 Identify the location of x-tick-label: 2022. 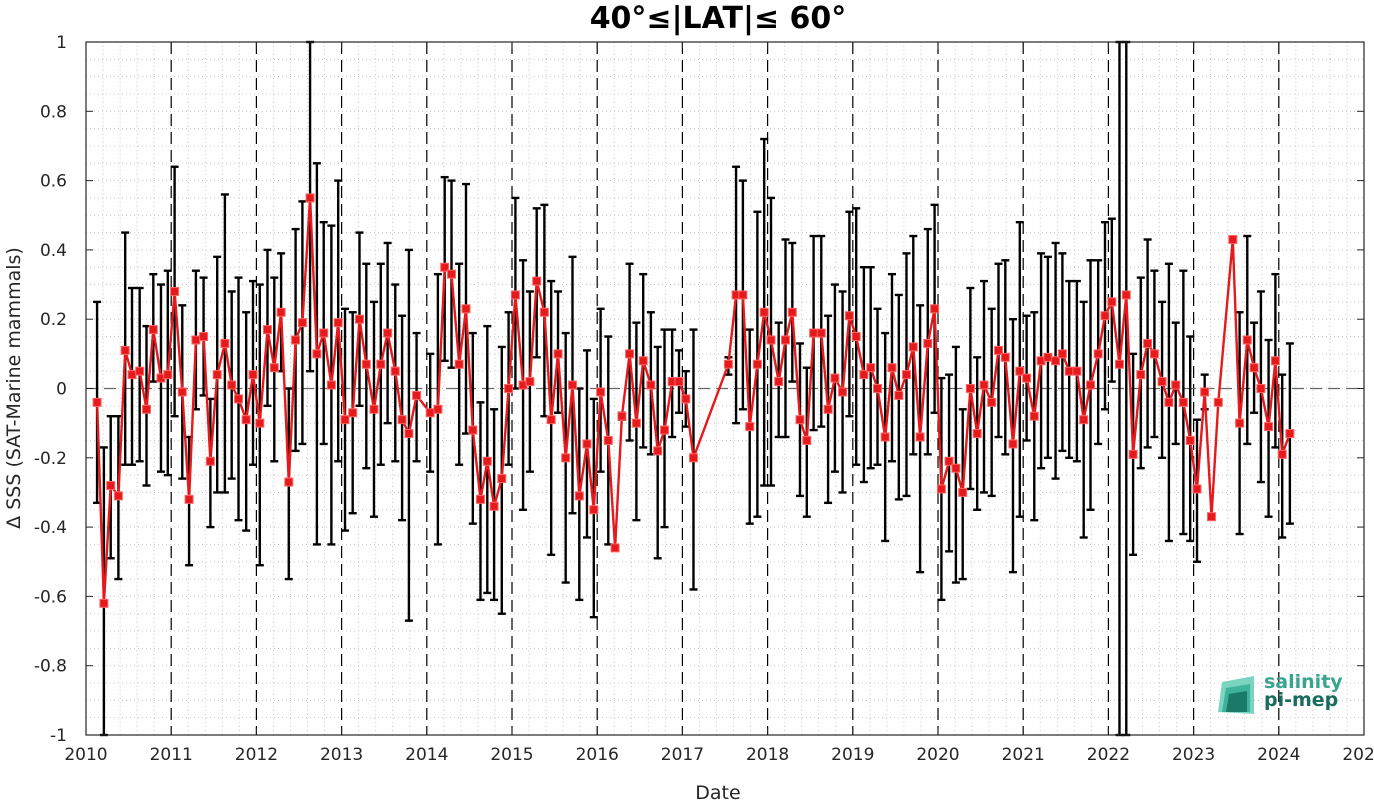
(1108, 755).